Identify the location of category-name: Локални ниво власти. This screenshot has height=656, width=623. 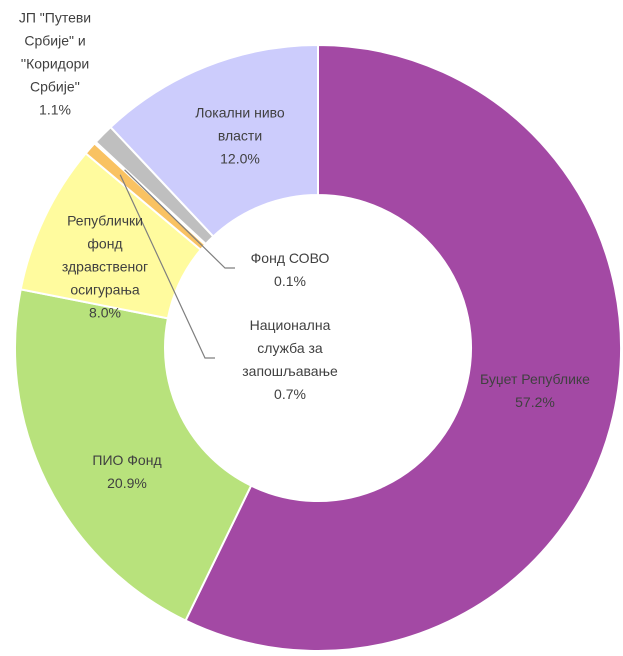
(240, 124).